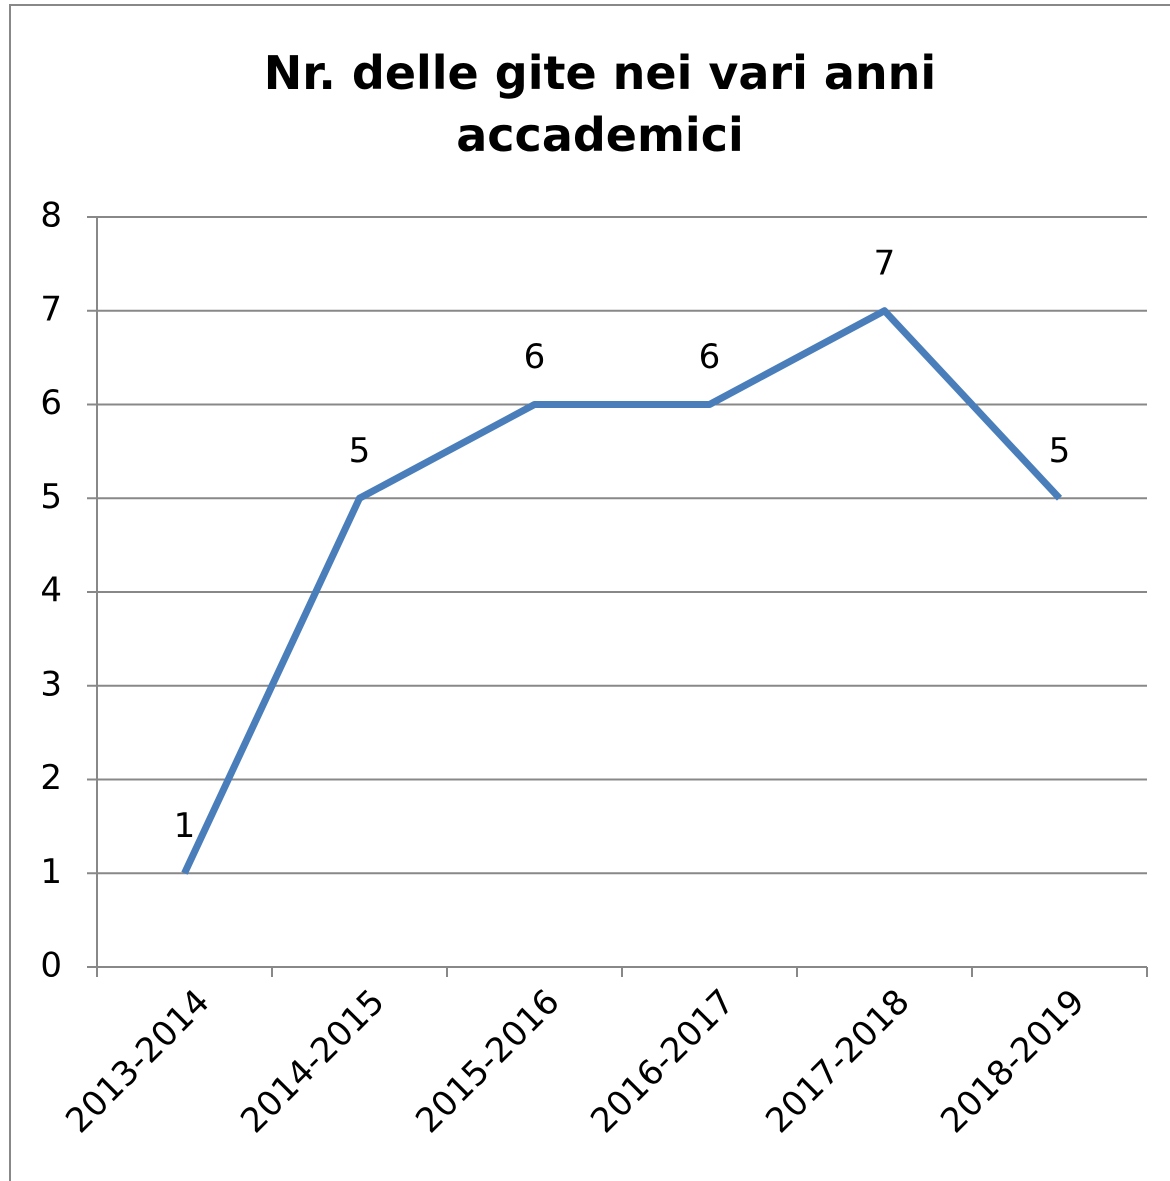 The image size is (1170, 1181). Describe the element at coordinates (312, 1061) in the screenshot. I see `x-tick-label: 2014-2015` at that location.